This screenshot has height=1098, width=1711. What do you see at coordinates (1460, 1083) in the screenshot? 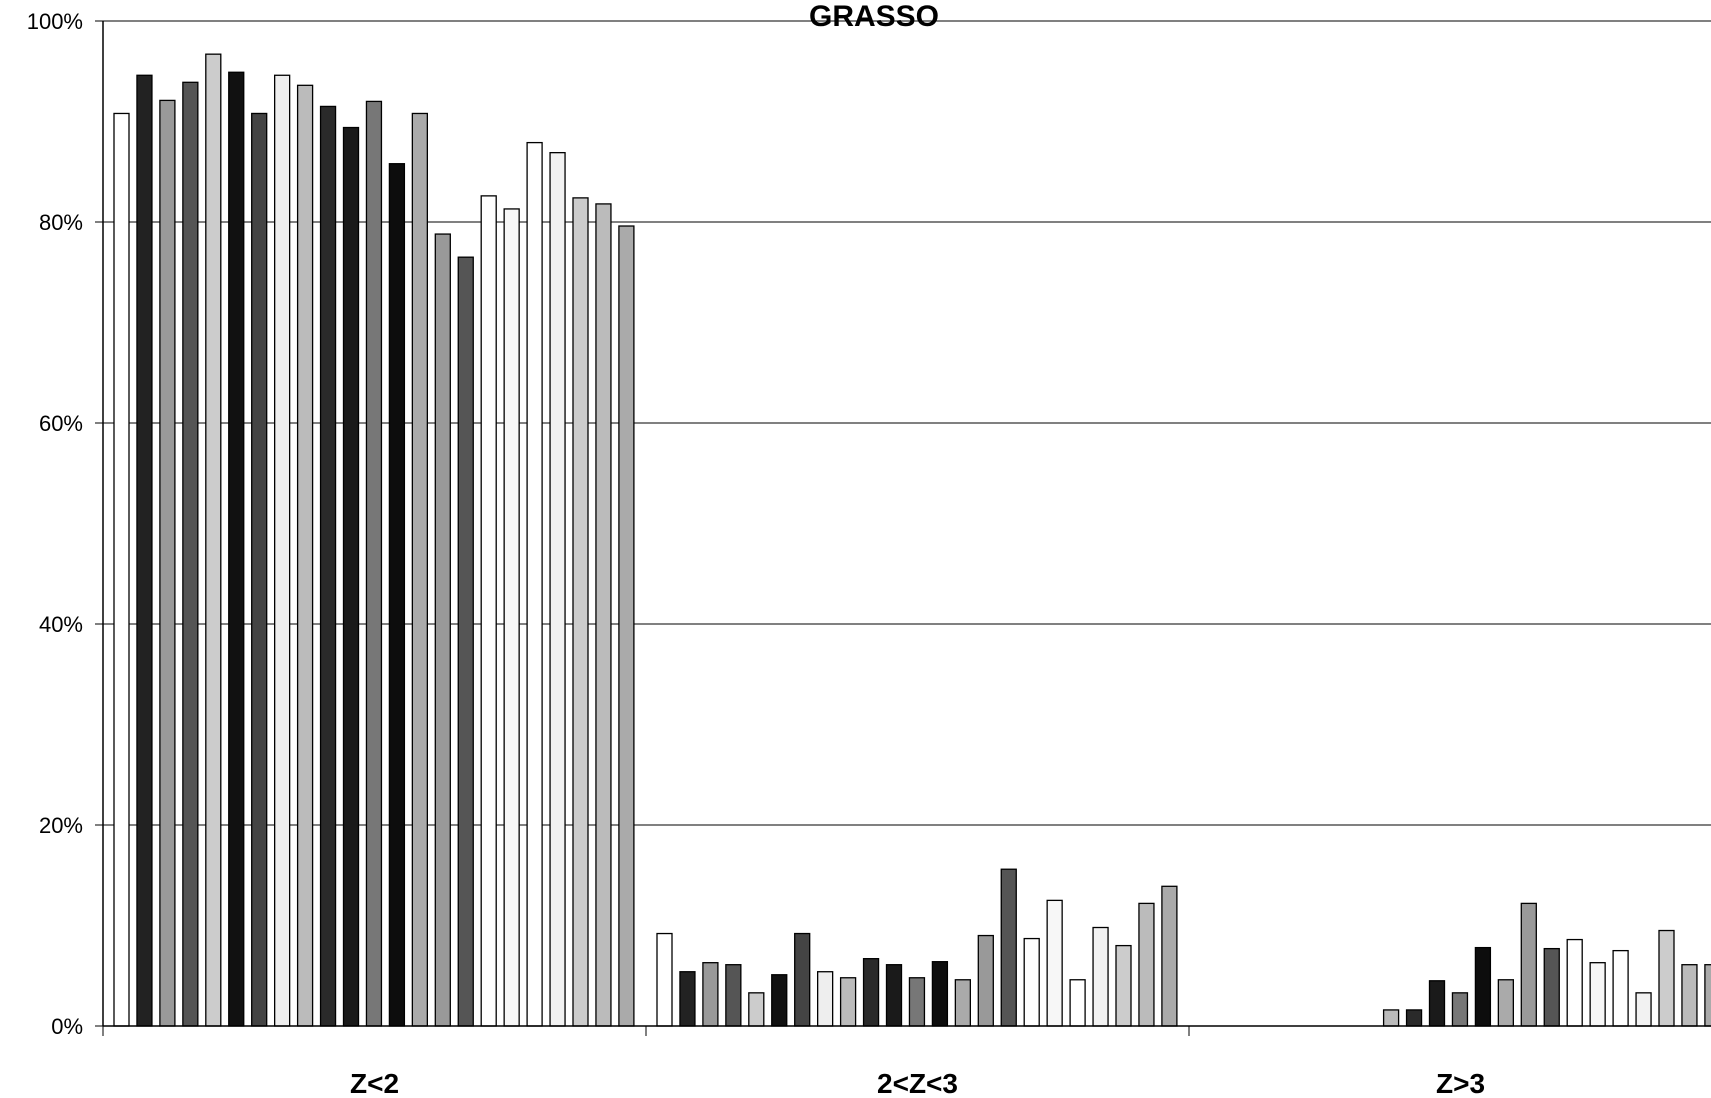
I see `x-category-label: Z>3` at bounding box center [1460, 1083].